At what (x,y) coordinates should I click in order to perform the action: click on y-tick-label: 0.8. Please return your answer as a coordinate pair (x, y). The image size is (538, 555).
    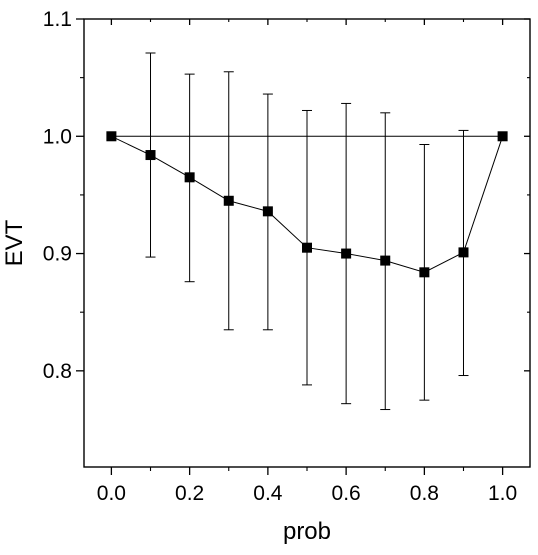
    Looking at the image, I should click on (57, 371).